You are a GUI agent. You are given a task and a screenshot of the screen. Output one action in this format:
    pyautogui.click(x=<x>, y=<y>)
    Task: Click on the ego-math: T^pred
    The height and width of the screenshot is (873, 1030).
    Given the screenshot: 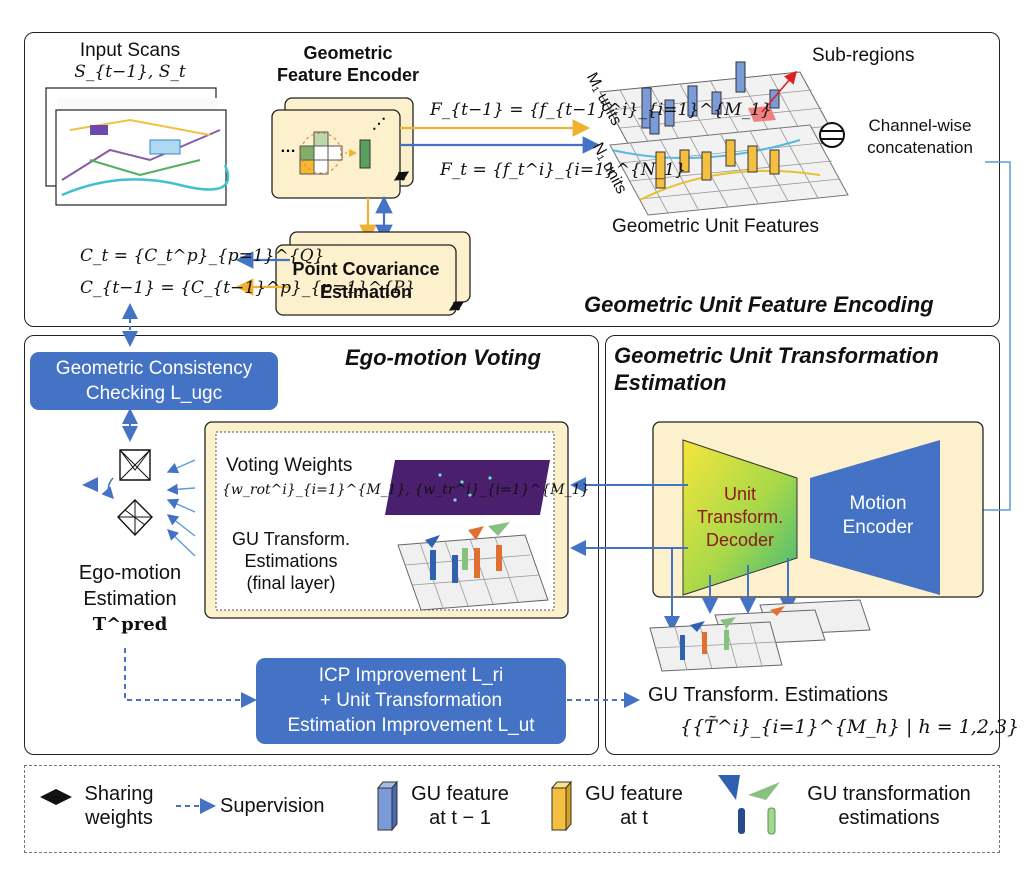 What is the action you would take?
    pyautogui.click(x=130, y=624)
    